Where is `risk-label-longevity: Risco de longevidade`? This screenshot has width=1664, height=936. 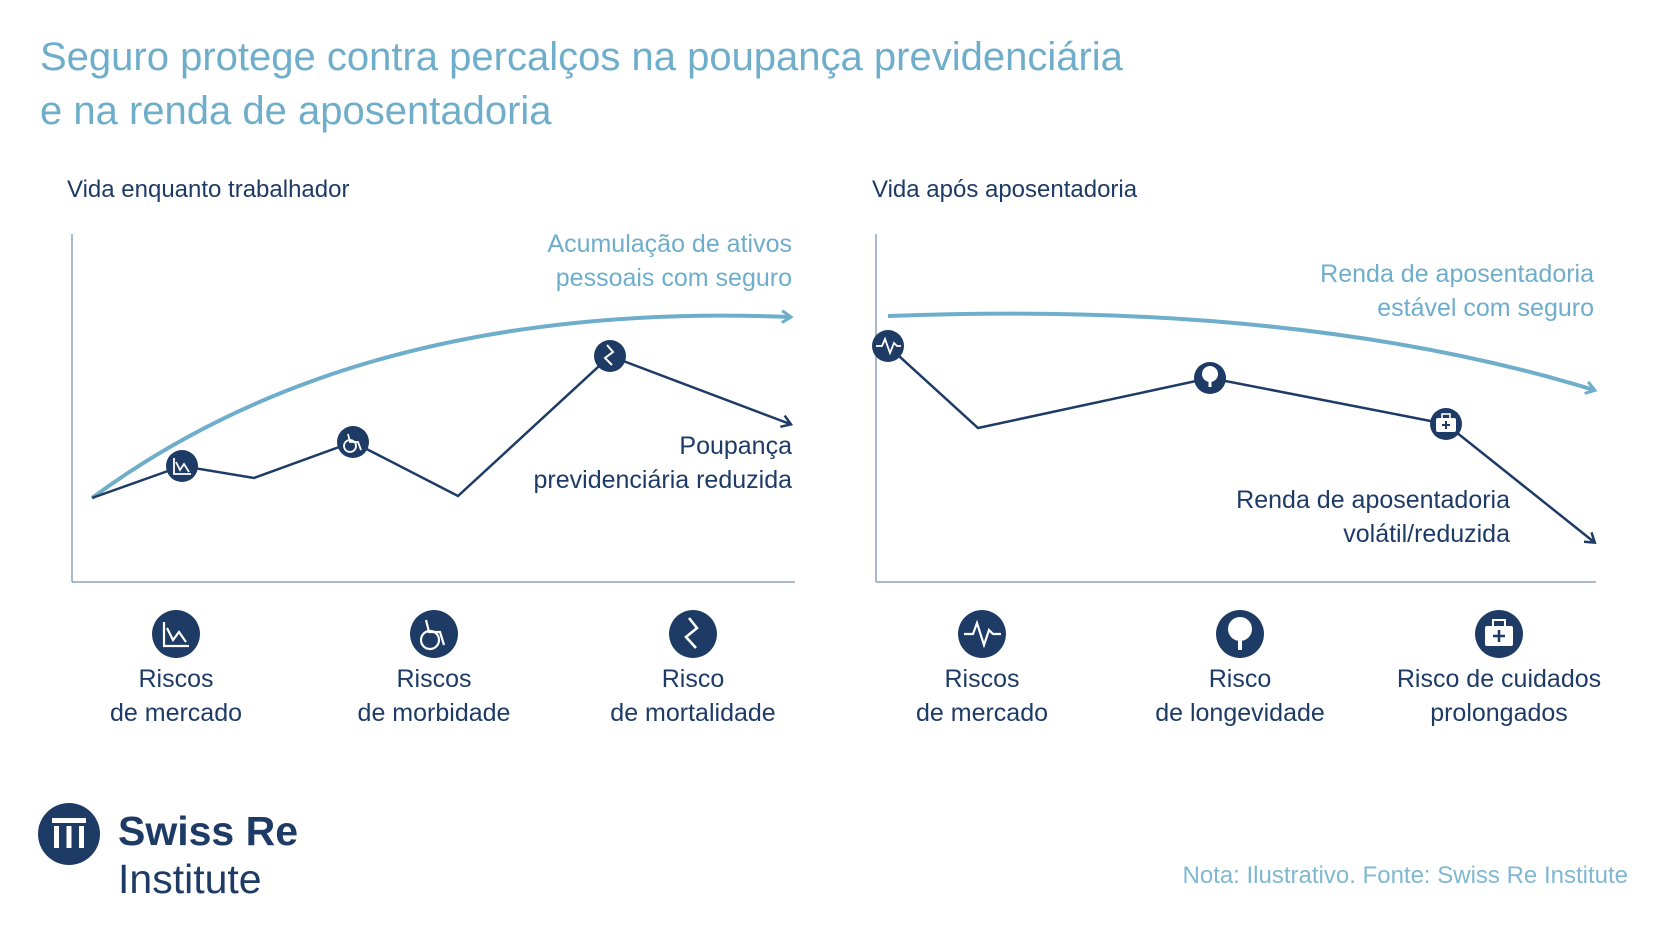 risk-label-longevity: Risco de longevidade is located at coordinates (1240, 696).